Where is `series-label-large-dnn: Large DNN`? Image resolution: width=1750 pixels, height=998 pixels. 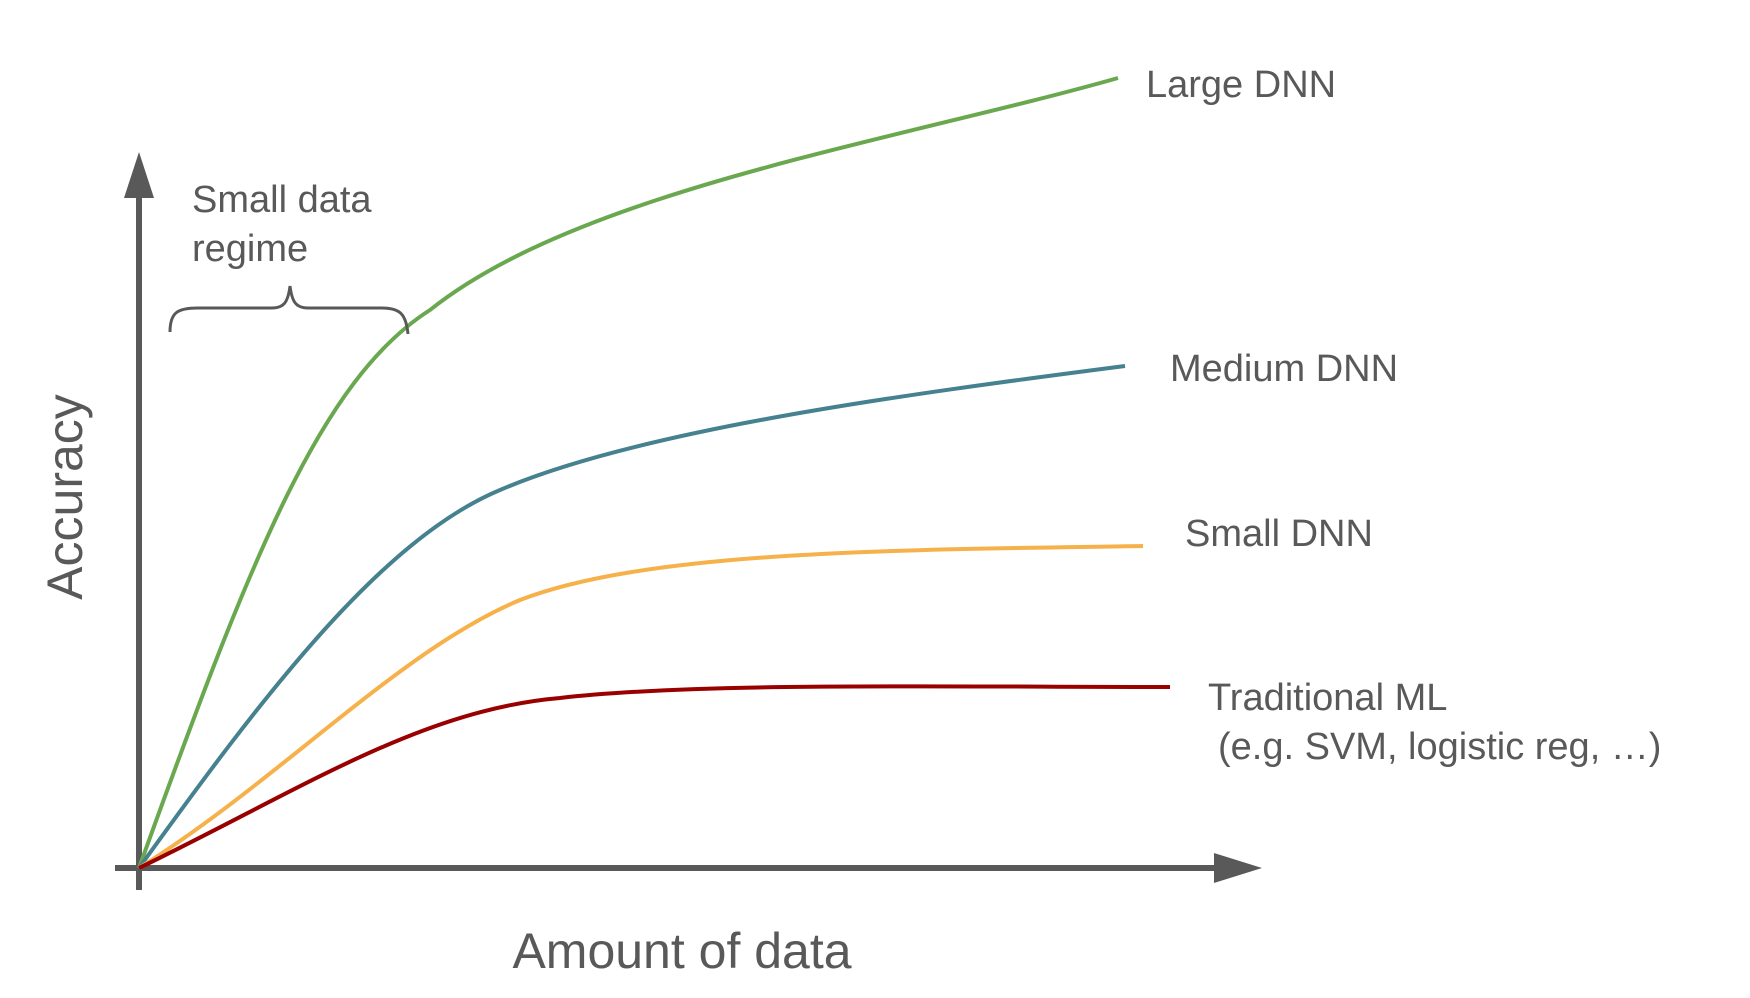
series-label-large-dnn: Large DNN is located at coordinates (1241, 85).